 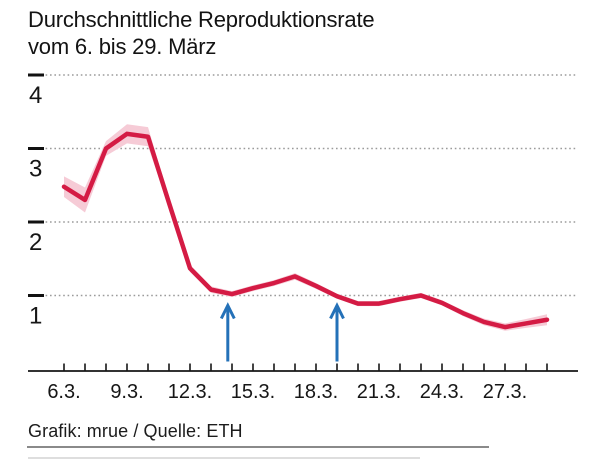 I want to click on y-tick-label: 3, so click(x=35, y=169).